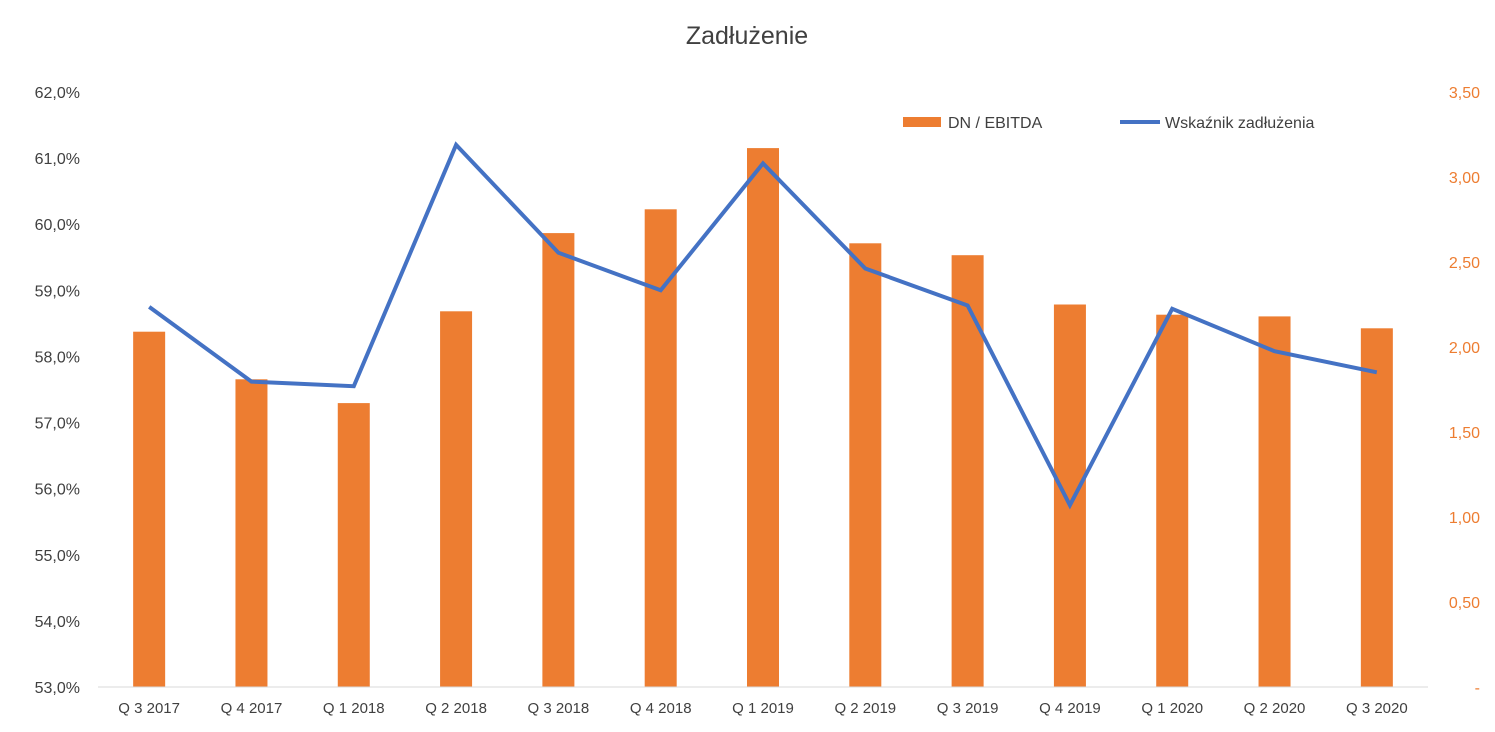 This screenshot has height=732, width=1495. Describe the element at coordinates (1464, 603) in the screenshot. I see `right-axis-tick-label: 0,50` at that location.